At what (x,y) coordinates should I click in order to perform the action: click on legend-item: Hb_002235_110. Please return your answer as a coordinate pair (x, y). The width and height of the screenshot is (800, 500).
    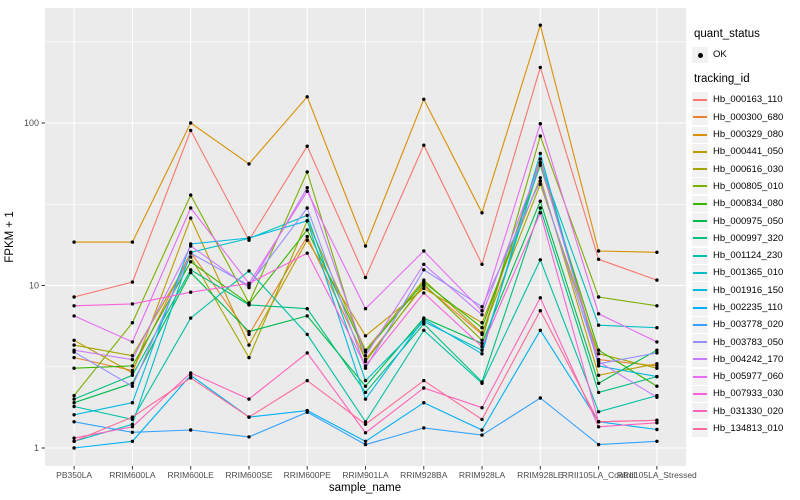
    Looking at the image, I should click on (746, 307).